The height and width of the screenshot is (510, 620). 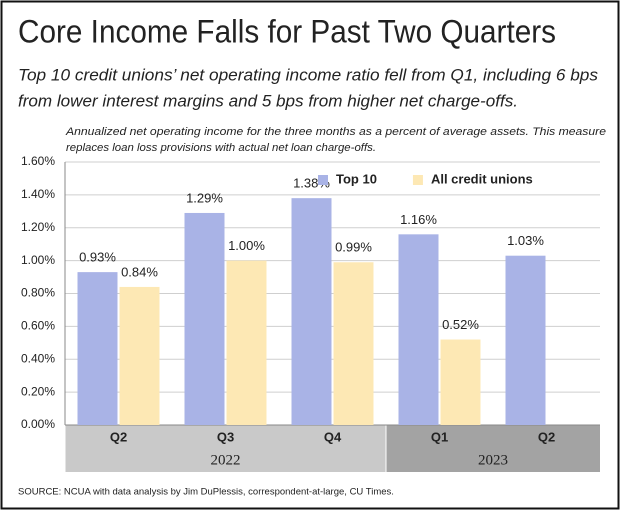 What do you see at coordinates (287, 31) in the screenshot?
I see `chart-title: Core Income Falls for Past Two Quarters` at bounding box center [287, 31].